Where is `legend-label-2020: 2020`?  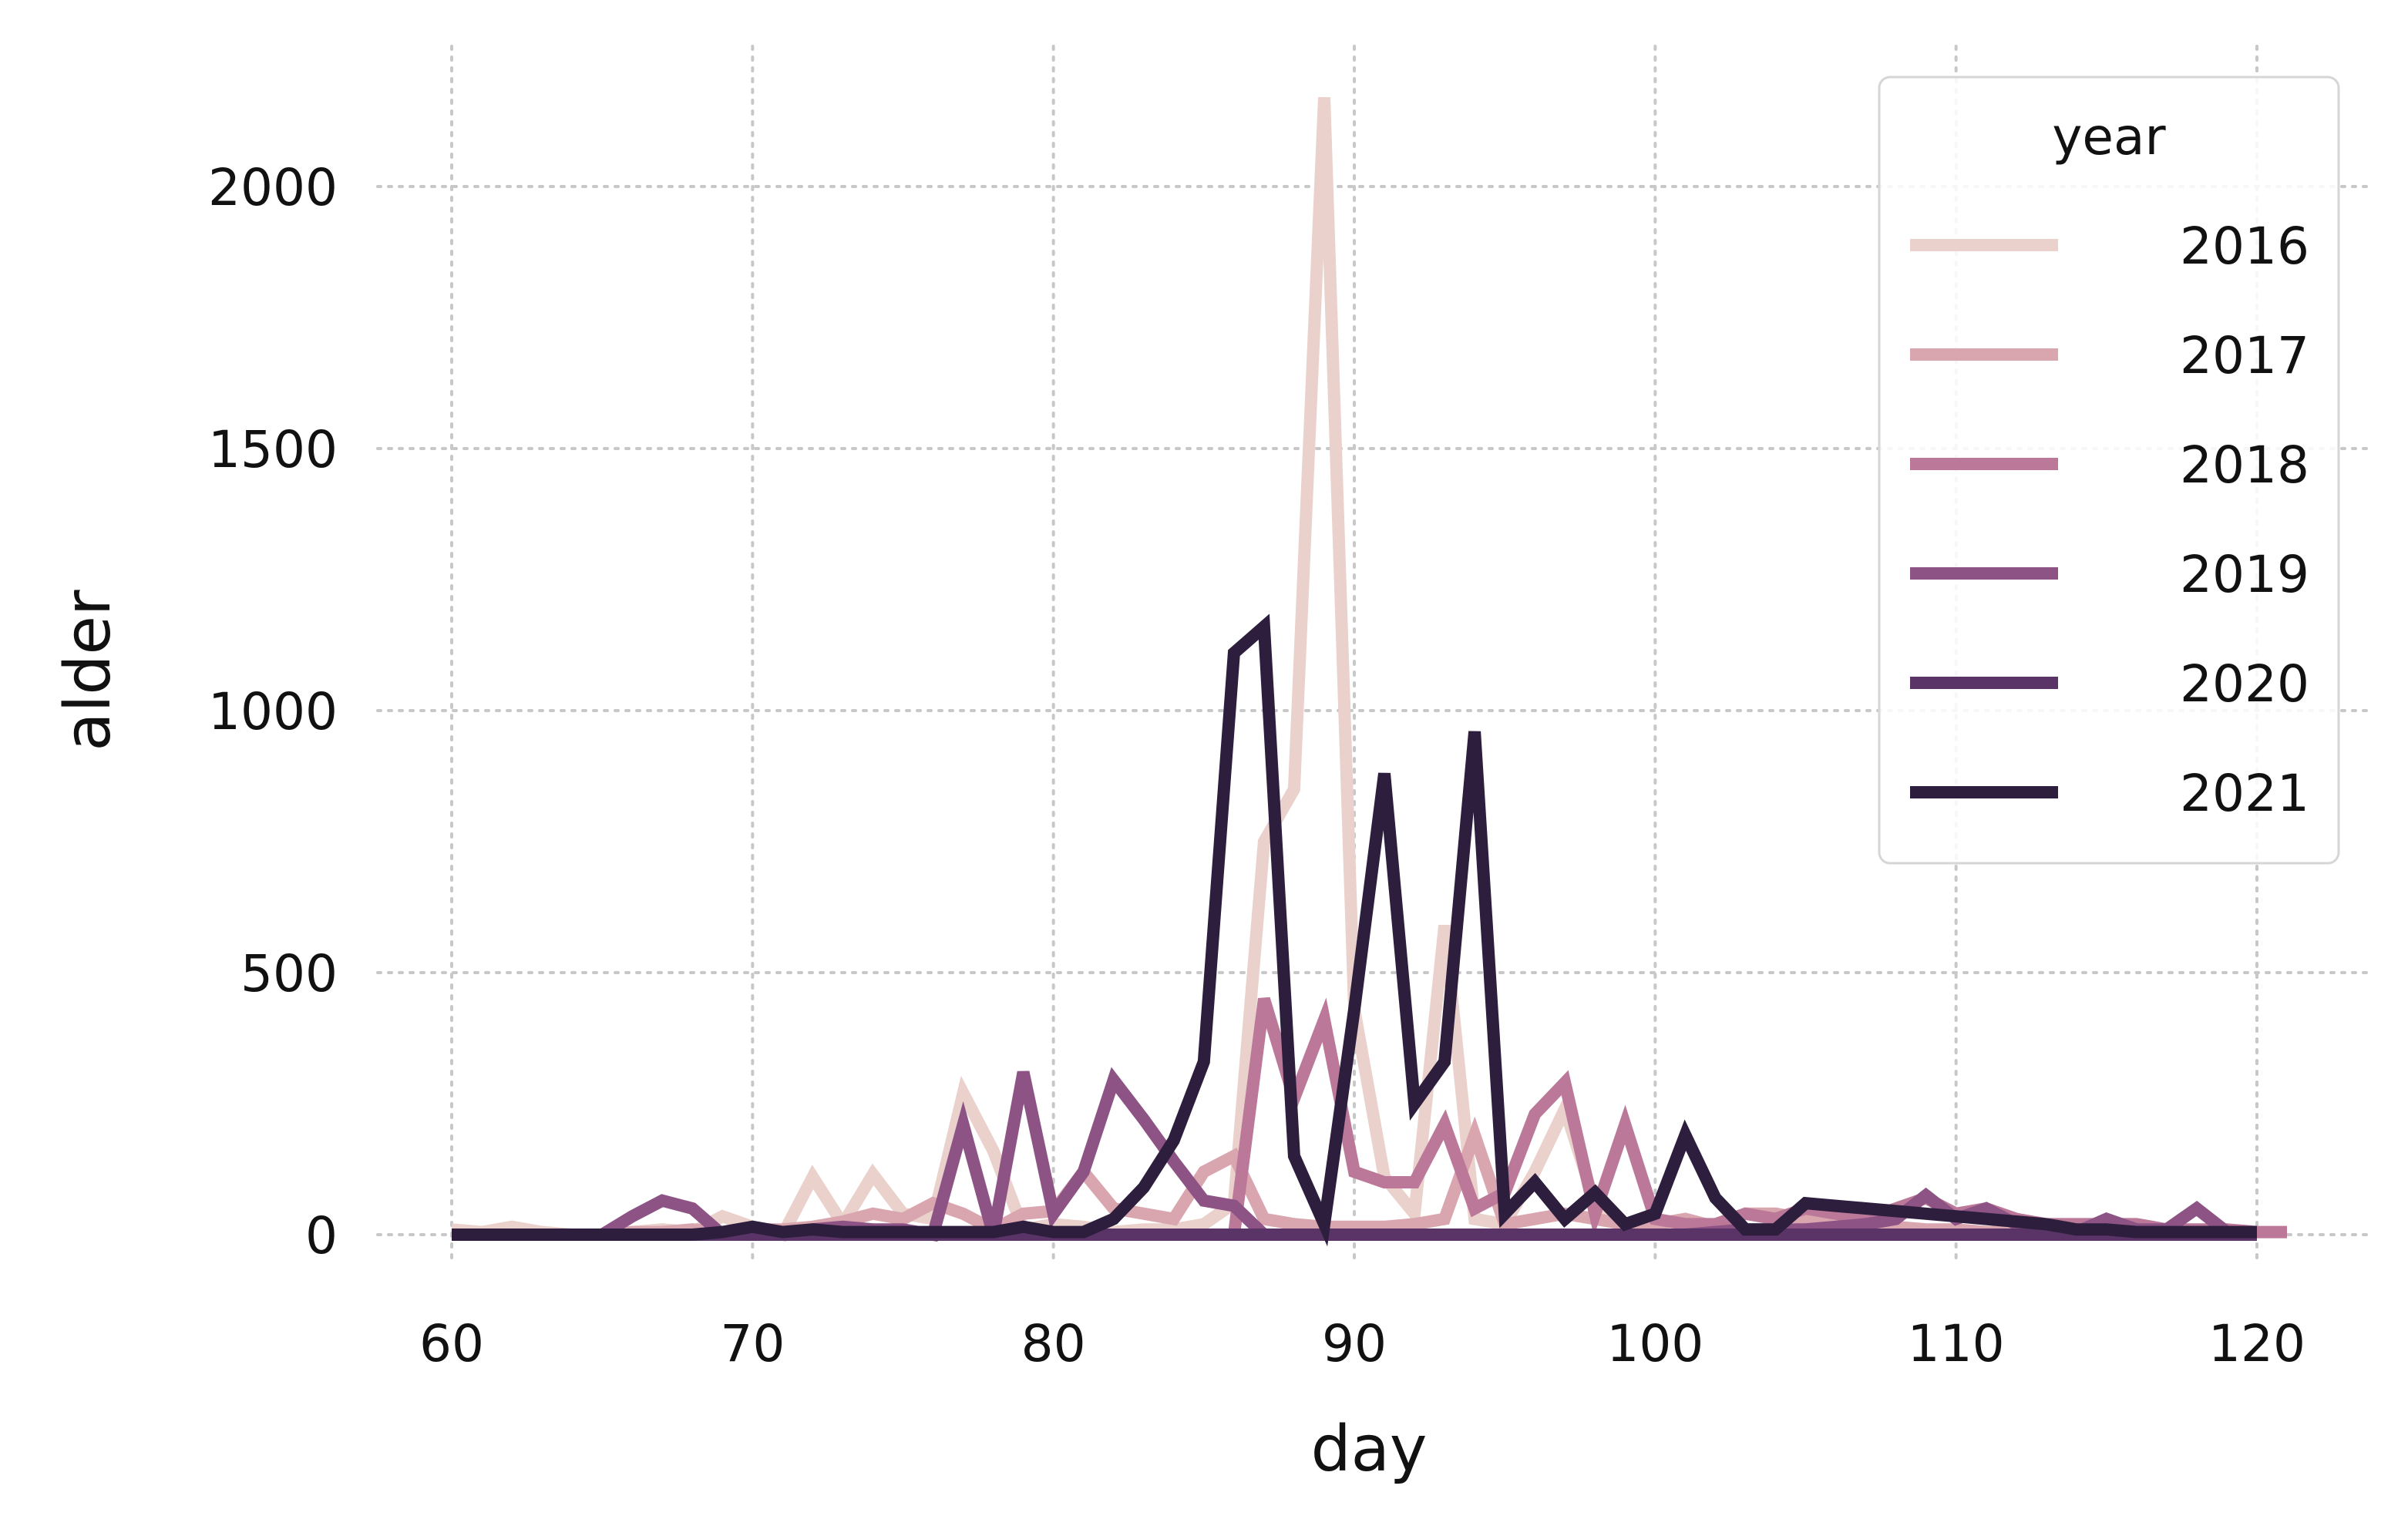 legend-label-2020: 2020 is located at coordinates (2244, 684).